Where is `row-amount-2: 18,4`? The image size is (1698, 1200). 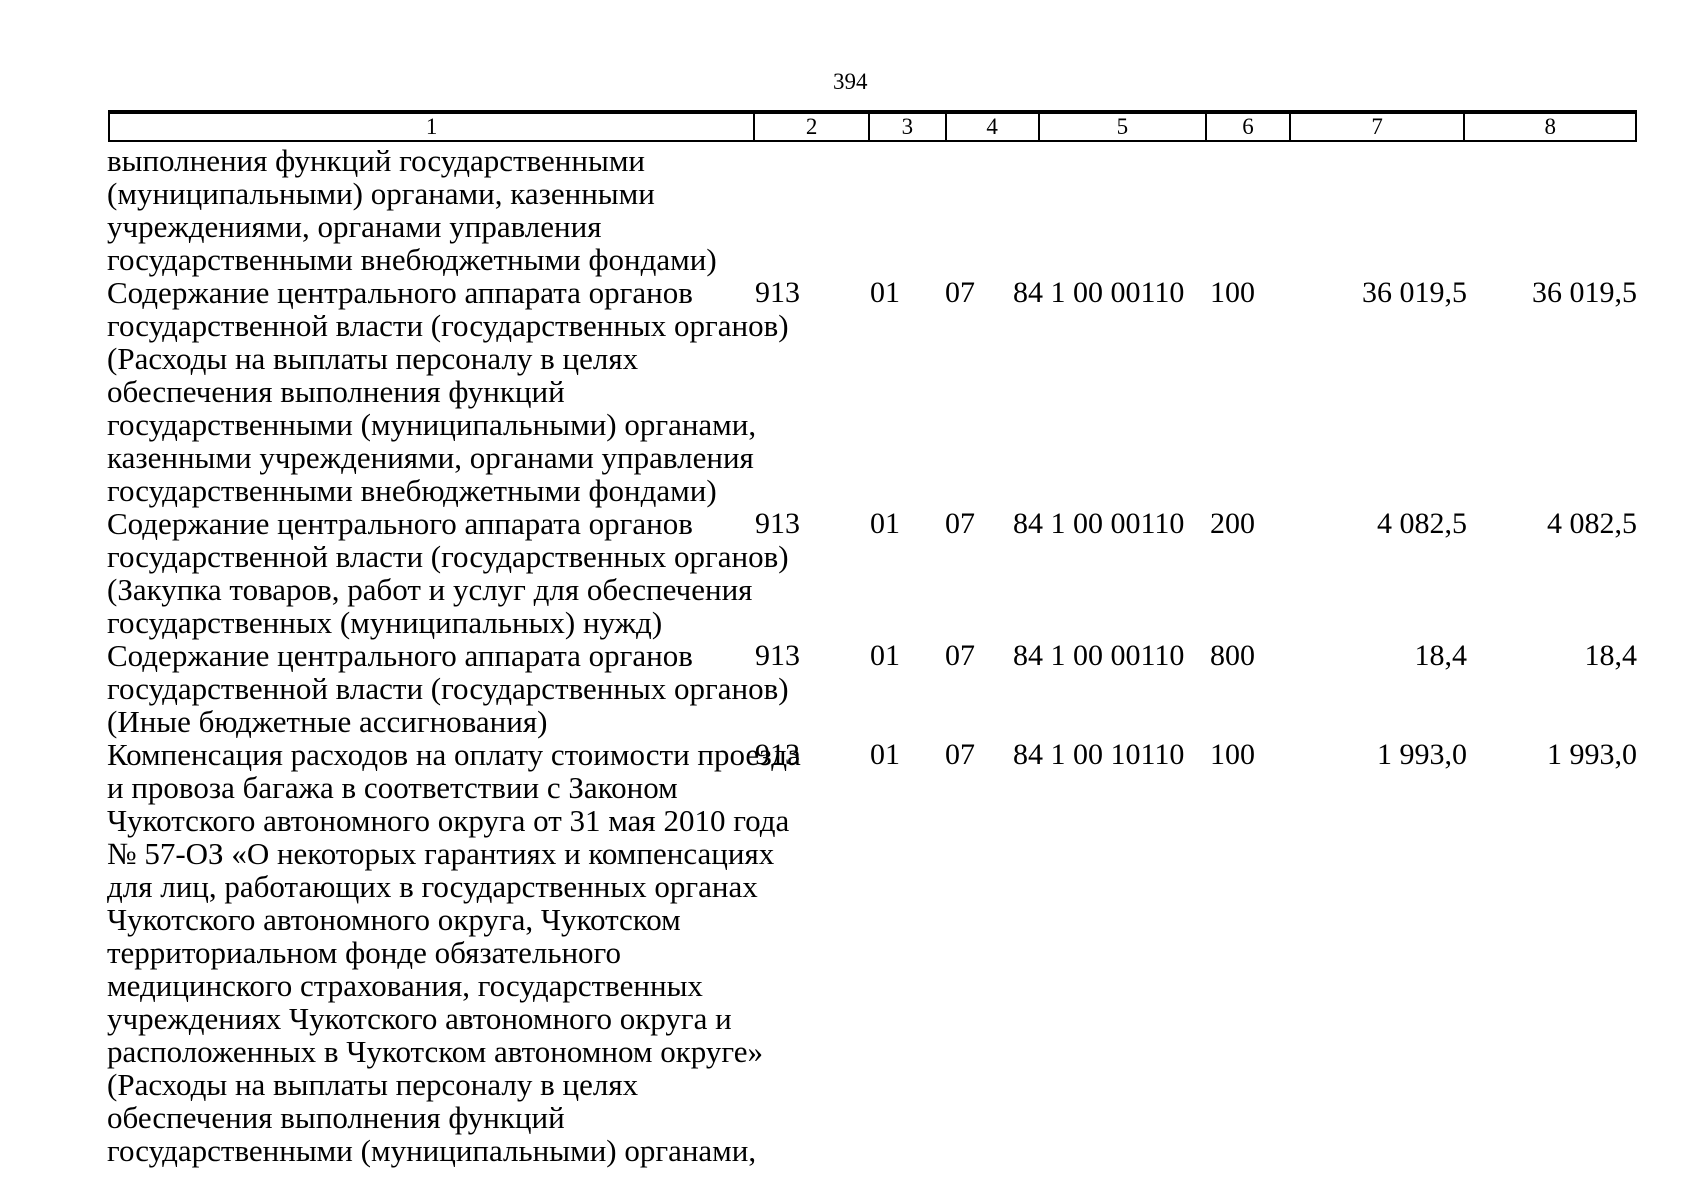
row-amount-2: 18,4 is located at coordinates (1611, 655).